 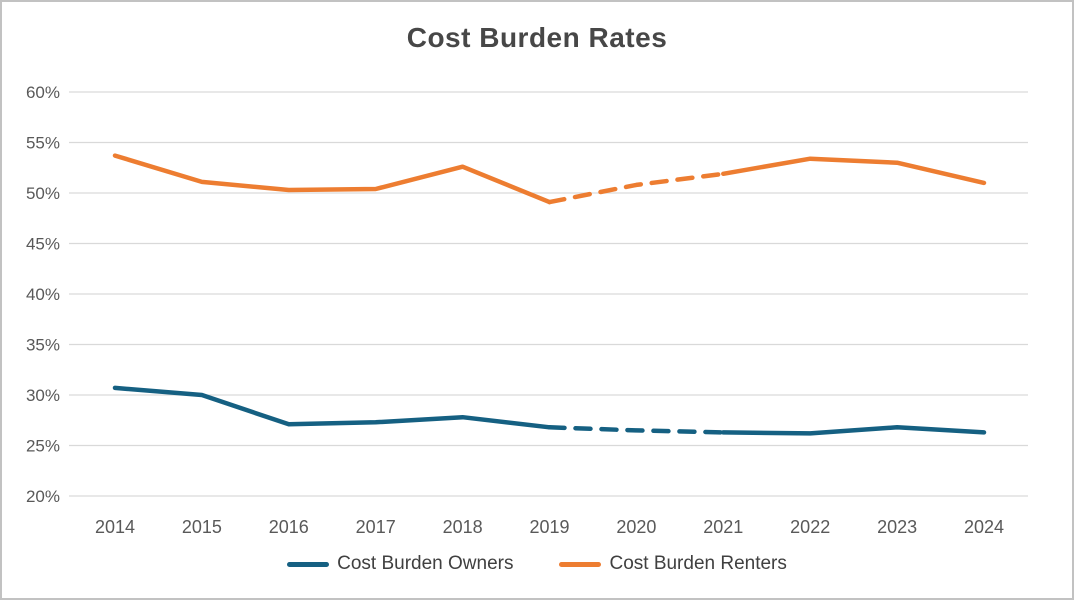 I want to click on svg-text: 55%, so click(x=43, y=143).